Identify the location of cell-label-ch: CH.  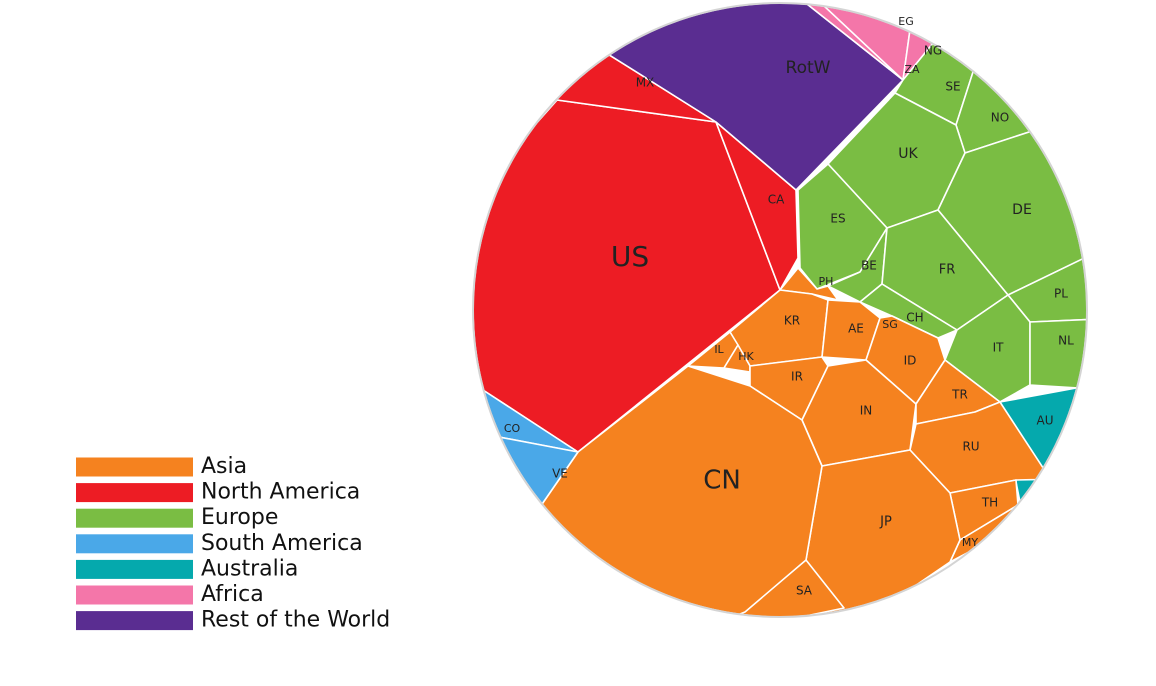
(914, 318).